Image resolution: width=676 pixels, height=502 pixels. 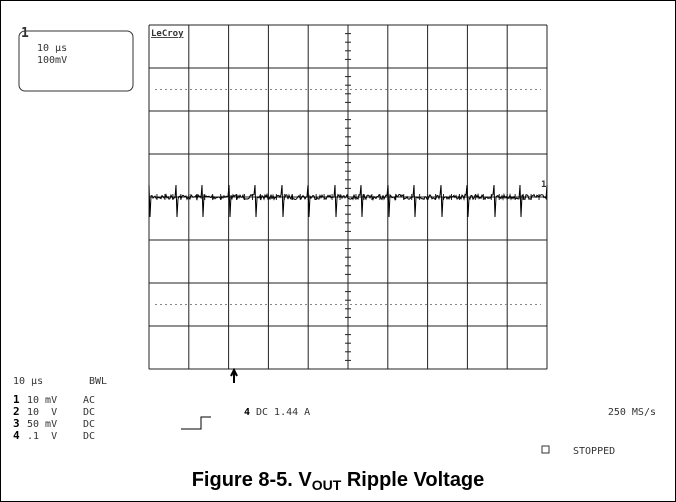 What do you see at coordinates (283, 412) in the screenshot?
I see `trigger-text: DC 1.44 A` at bounding box center [283, 412].